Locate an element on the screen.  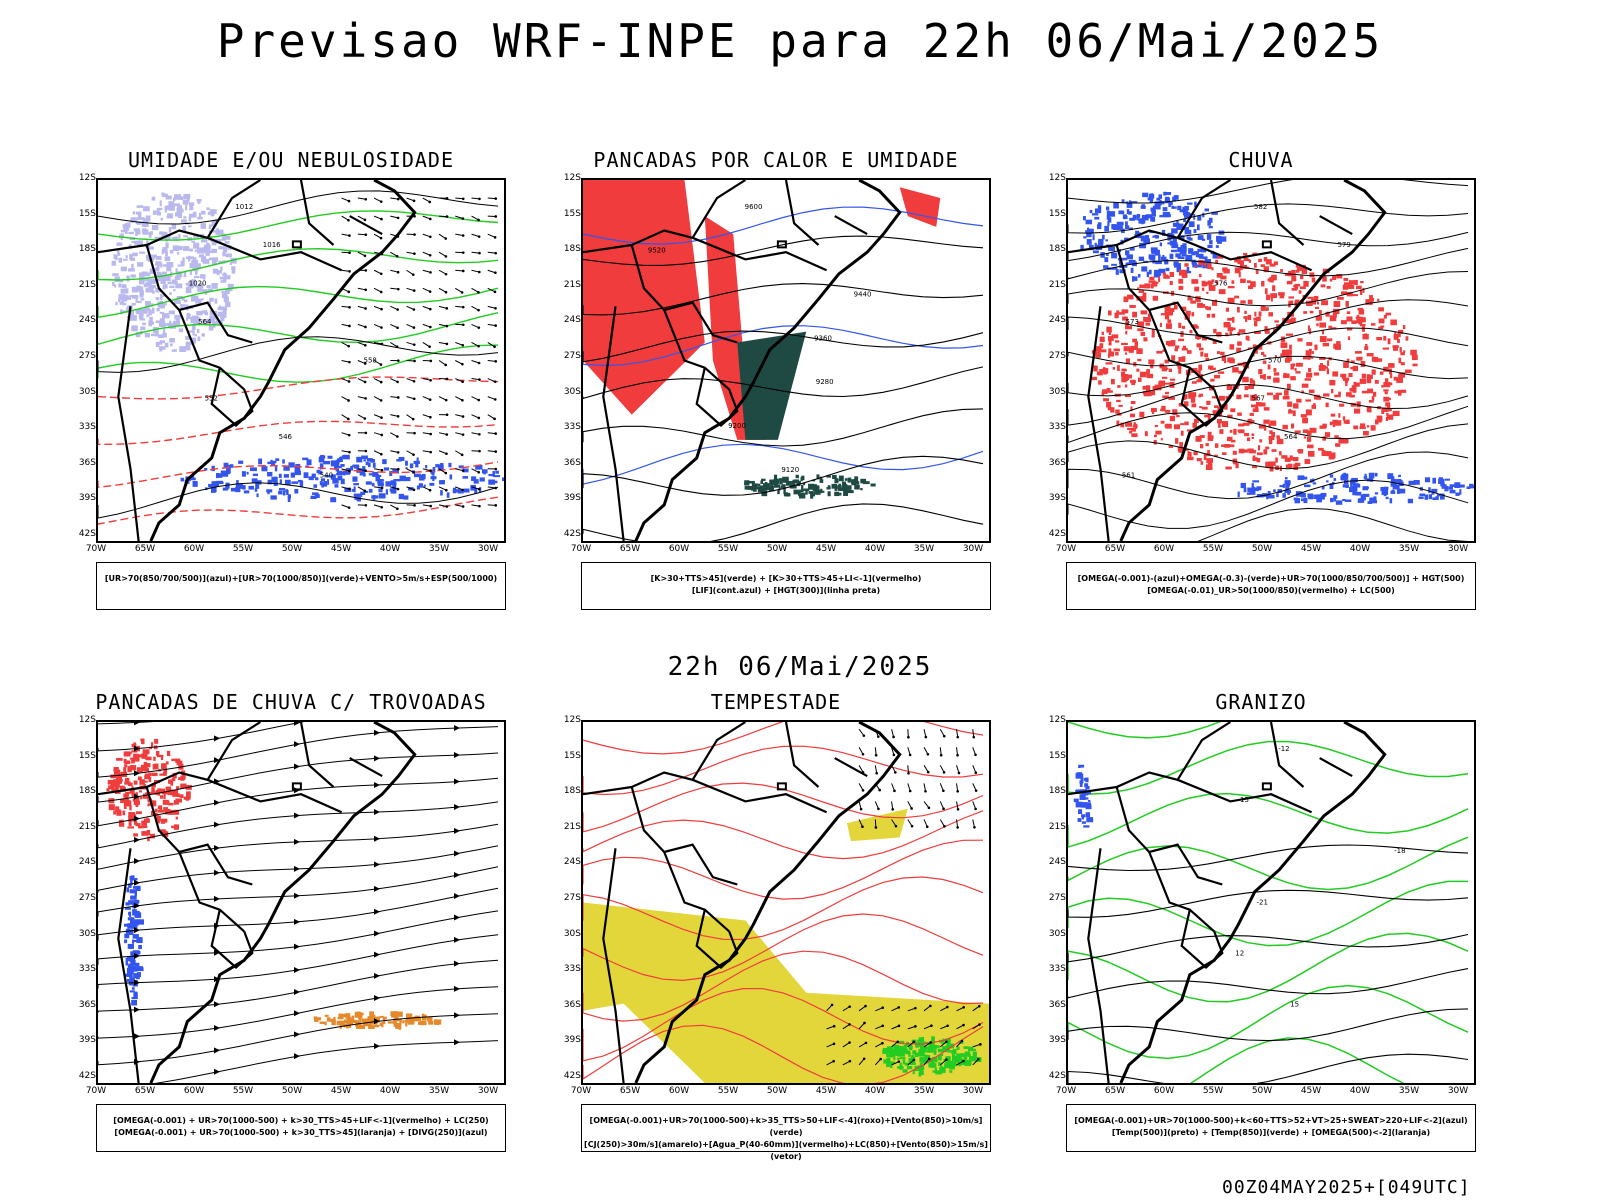
shade-yellow is located at coordinates (786, 992).